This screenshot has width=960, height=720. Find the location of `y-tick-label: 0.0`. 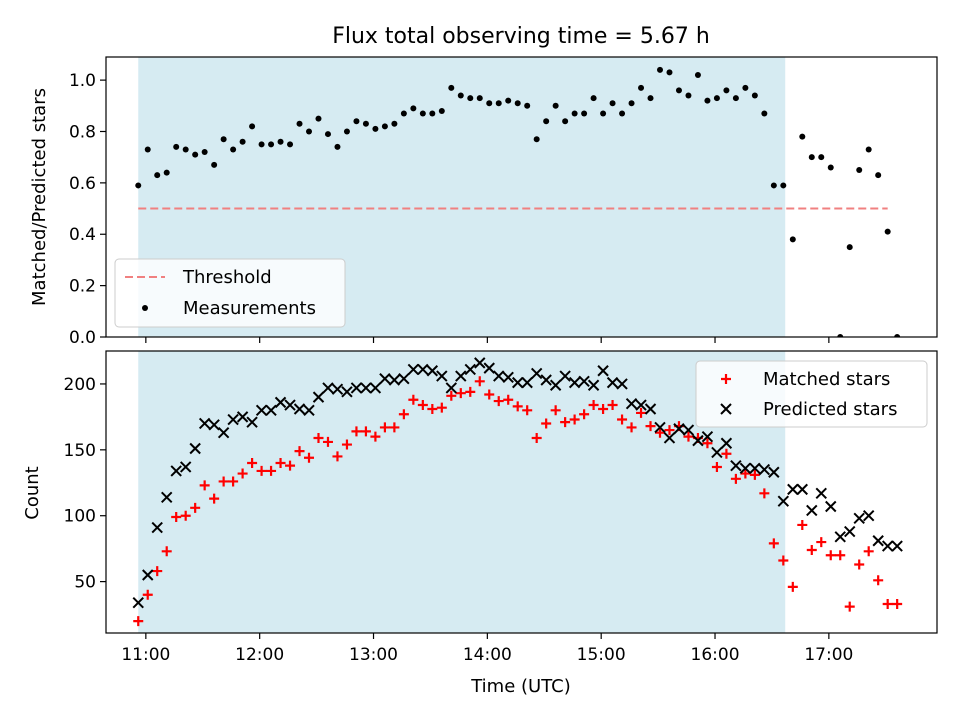

y-tick-label: 0.0 is located at coordinates (82, 338).